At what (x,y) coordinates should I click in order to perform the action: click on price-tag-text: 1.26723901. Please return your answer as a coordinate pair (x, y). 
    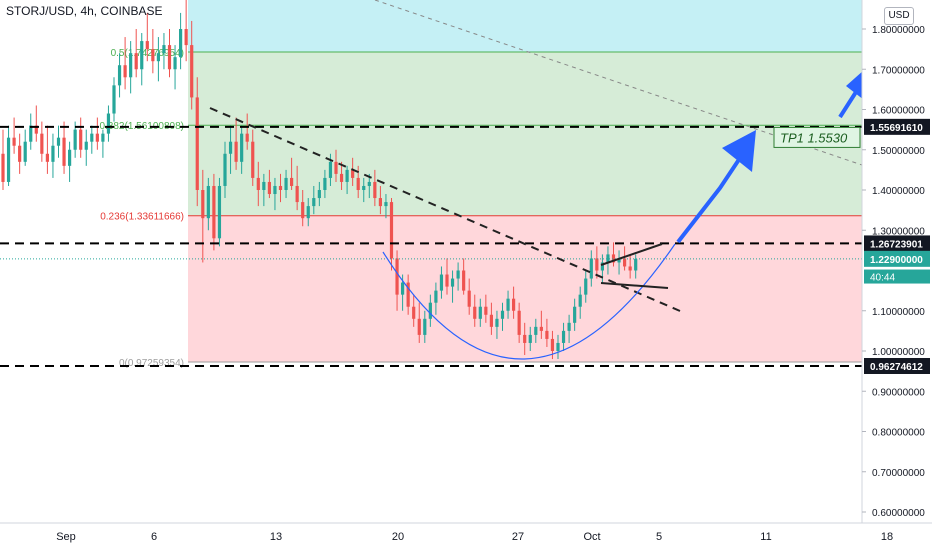
    Looking at the image, I should click on (896, 244).